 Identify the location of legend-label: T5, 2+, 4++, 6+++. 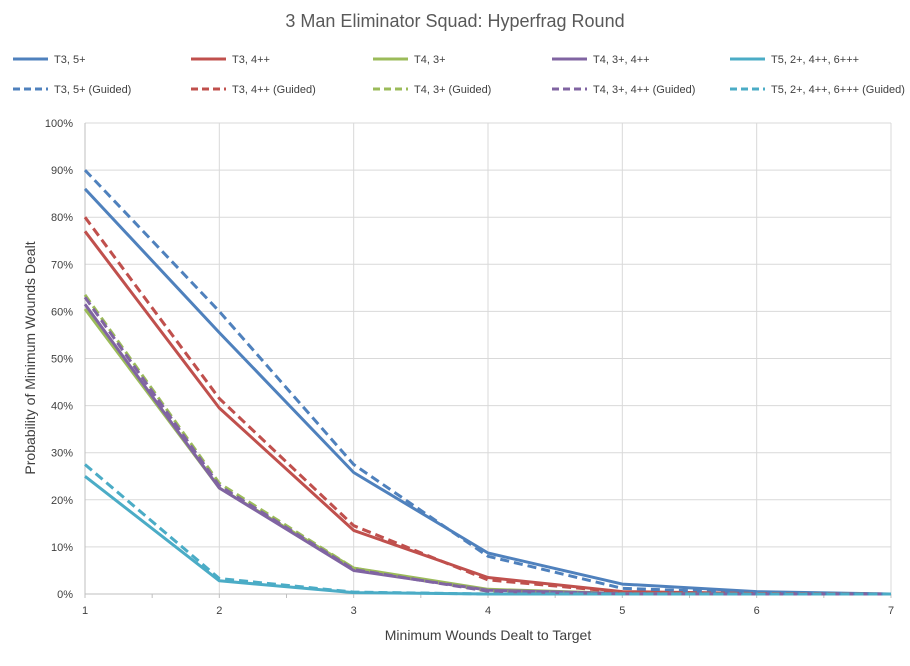
(815, 60).